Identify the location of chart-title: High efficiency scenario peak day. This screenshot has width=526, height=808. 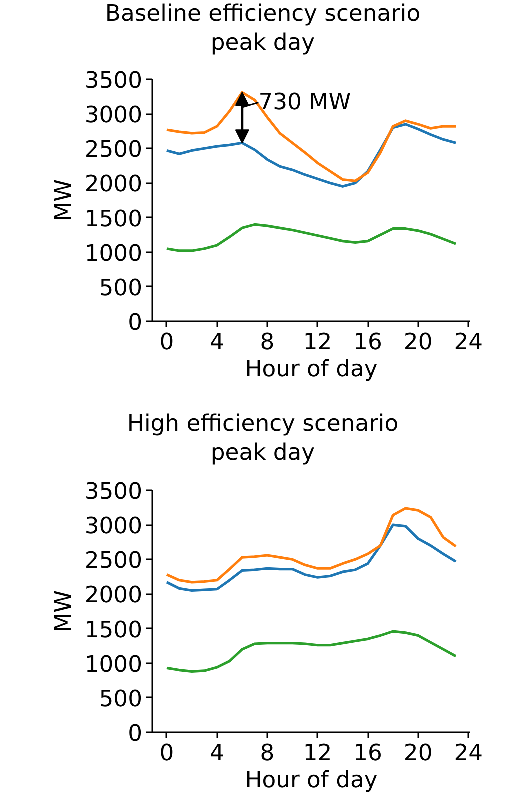
(263, 439).